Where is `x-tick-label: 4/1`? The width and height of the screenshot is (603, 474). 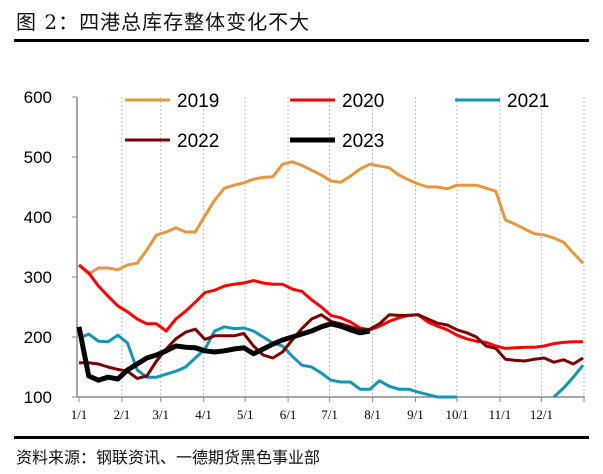
x-tick-label: 4/1 is located at coordinates (203, 414).